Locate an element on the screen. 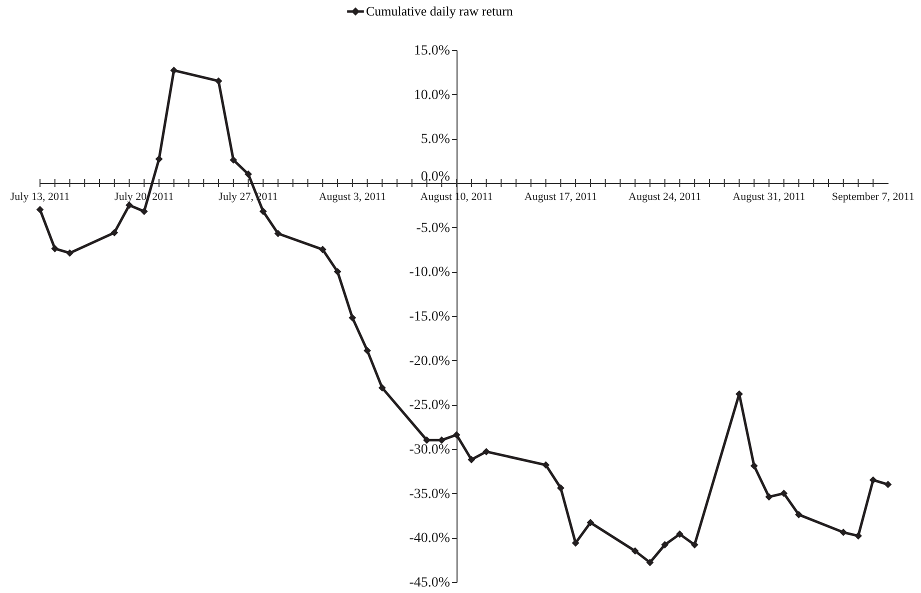  y-tick-label: 15.0% is located at coordinates (432, 51).